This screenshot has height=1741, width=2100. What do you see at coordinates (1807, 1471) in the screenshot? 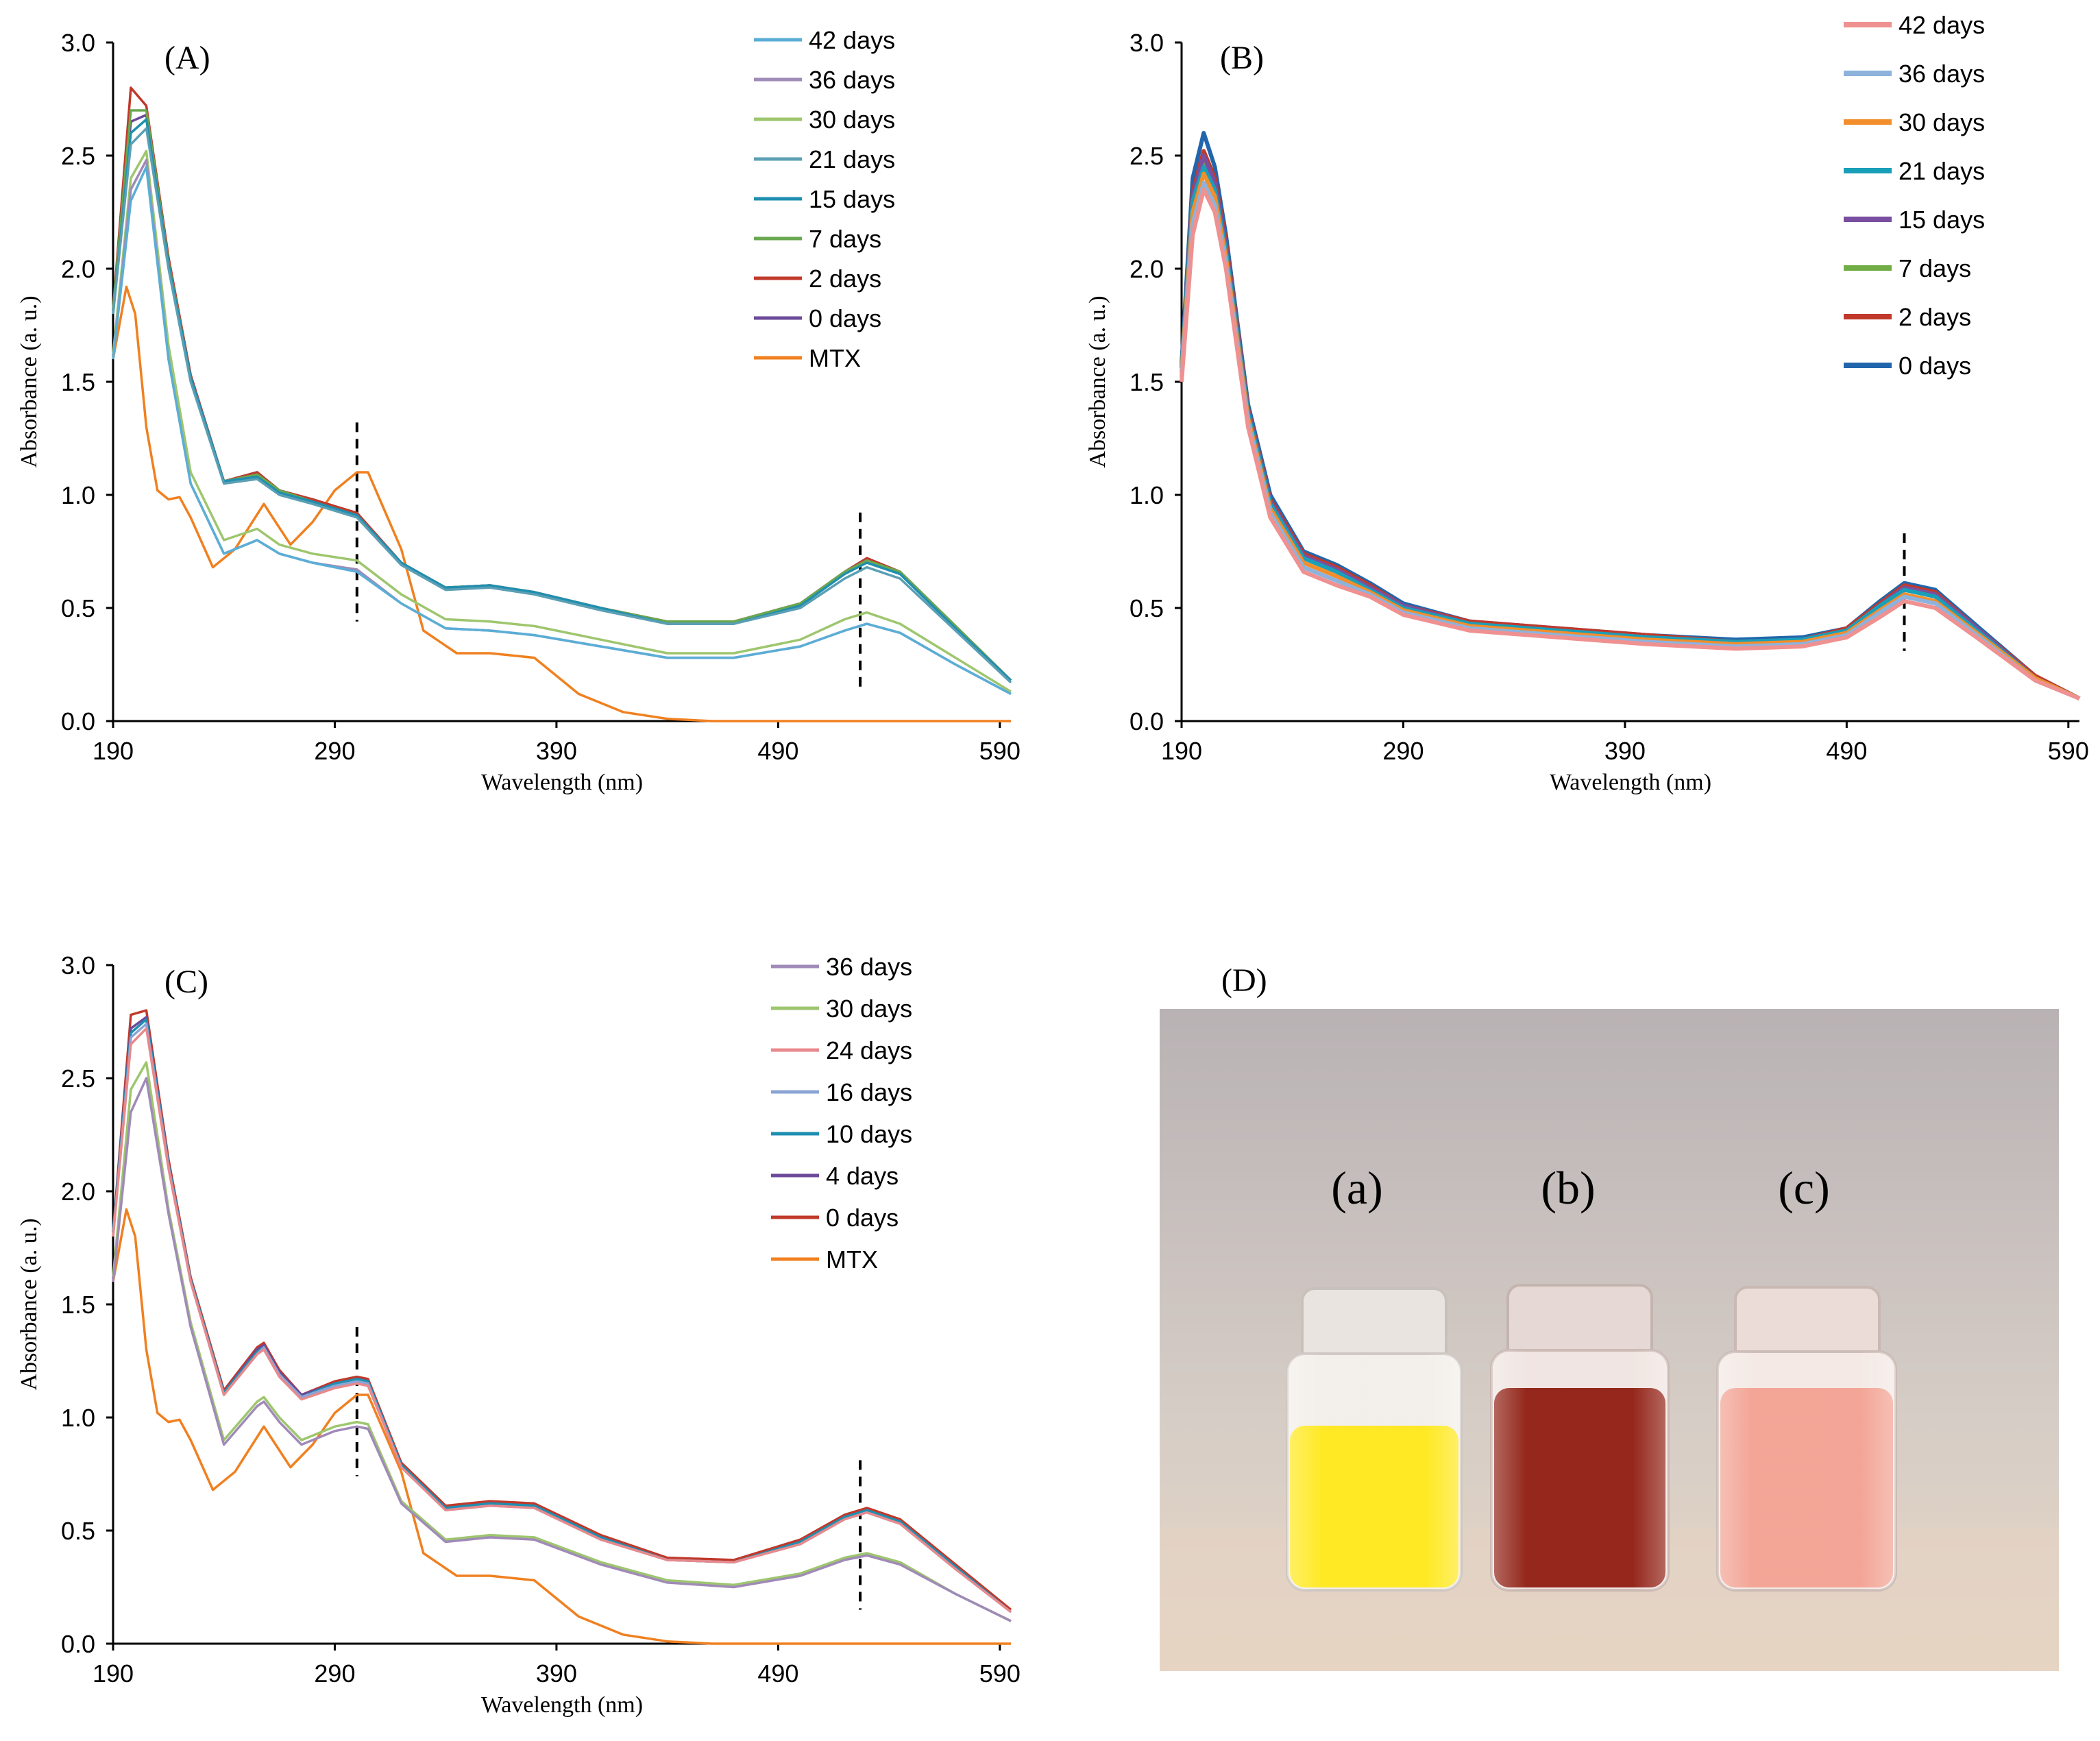
I see `vial-c-glass` at bounding box center [1807, 1471].